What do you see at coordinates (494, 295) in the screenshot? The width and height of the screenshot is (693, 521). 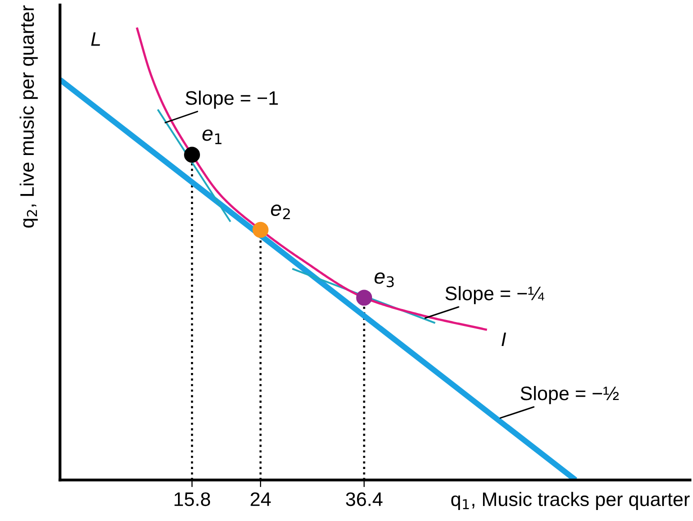 I see `annotation: Slope = −¼` at bounding box center [494, 295].